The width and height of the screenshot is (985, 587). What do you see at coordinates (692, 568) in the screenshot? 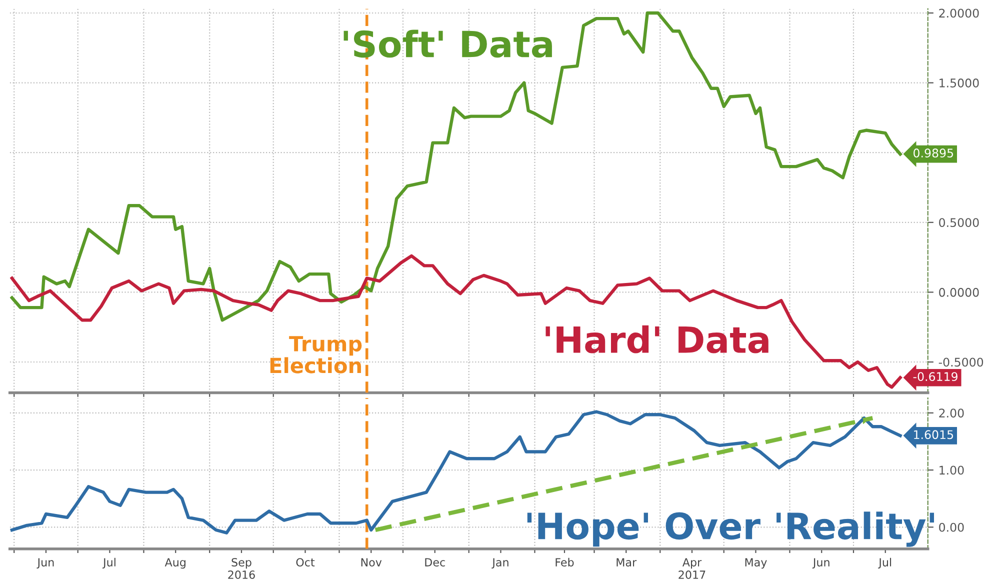
I see `x-tick-label: Apr 2017` at bounding box center [692, 568].